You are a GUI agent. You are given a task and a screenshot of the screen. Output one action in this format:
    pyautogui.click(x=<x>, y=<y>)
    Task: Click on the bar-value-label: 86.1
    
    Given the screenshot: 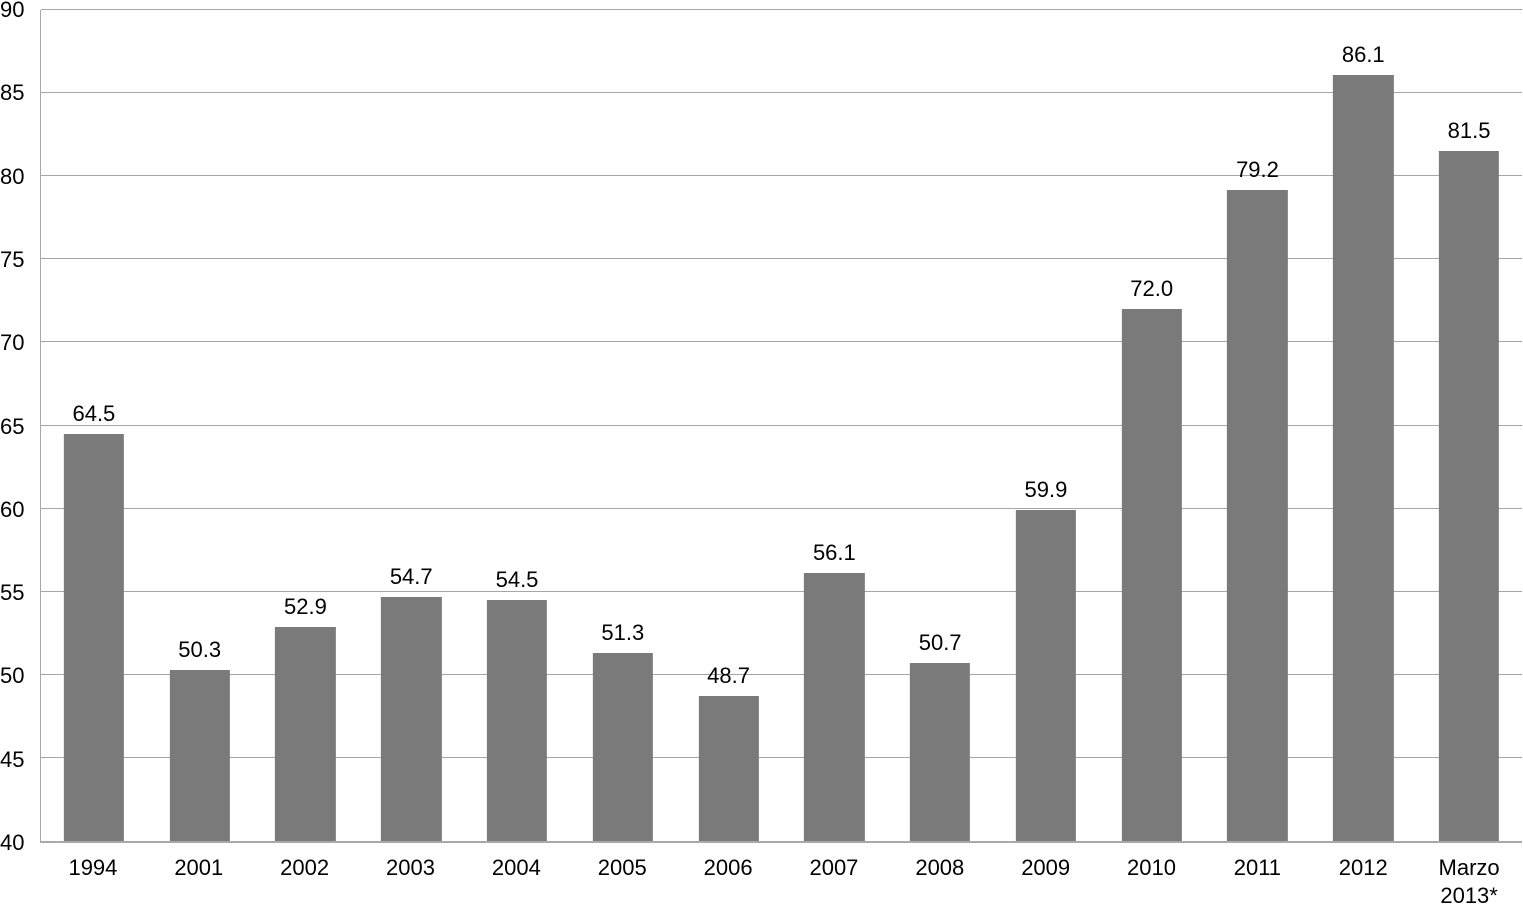 What is the action you would take?
    pyautogui.click(x=1363, y=54)
    